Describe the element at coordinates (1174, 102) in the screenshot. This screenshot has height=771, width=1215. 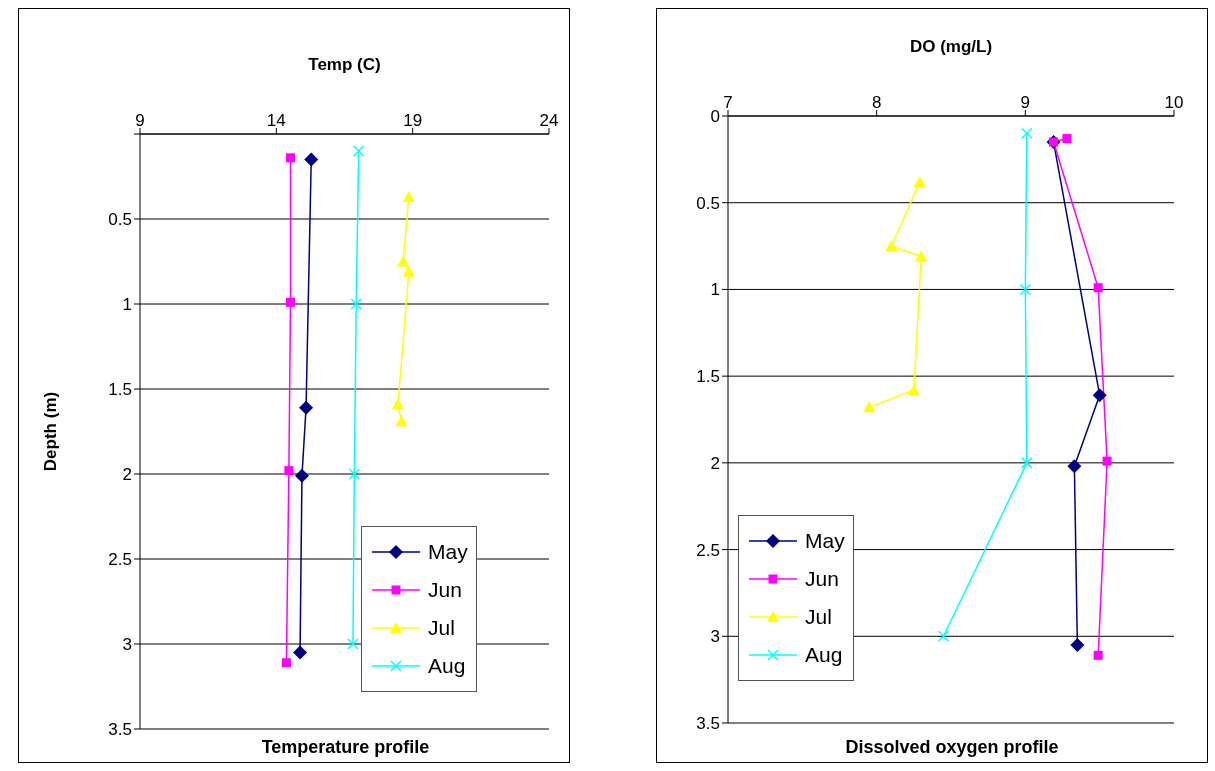
I see `x-tick-label: 10` at that location.